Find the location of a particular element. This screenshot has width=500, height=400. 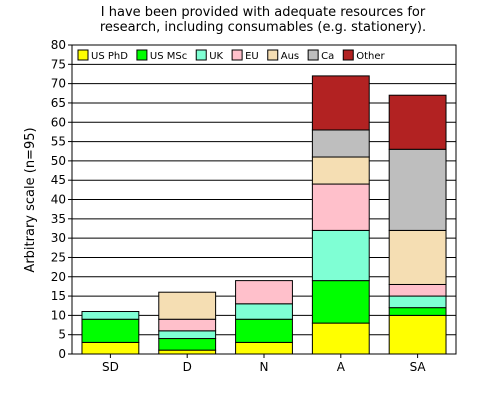

legend-label: Other is located at coordinates (370, 56).